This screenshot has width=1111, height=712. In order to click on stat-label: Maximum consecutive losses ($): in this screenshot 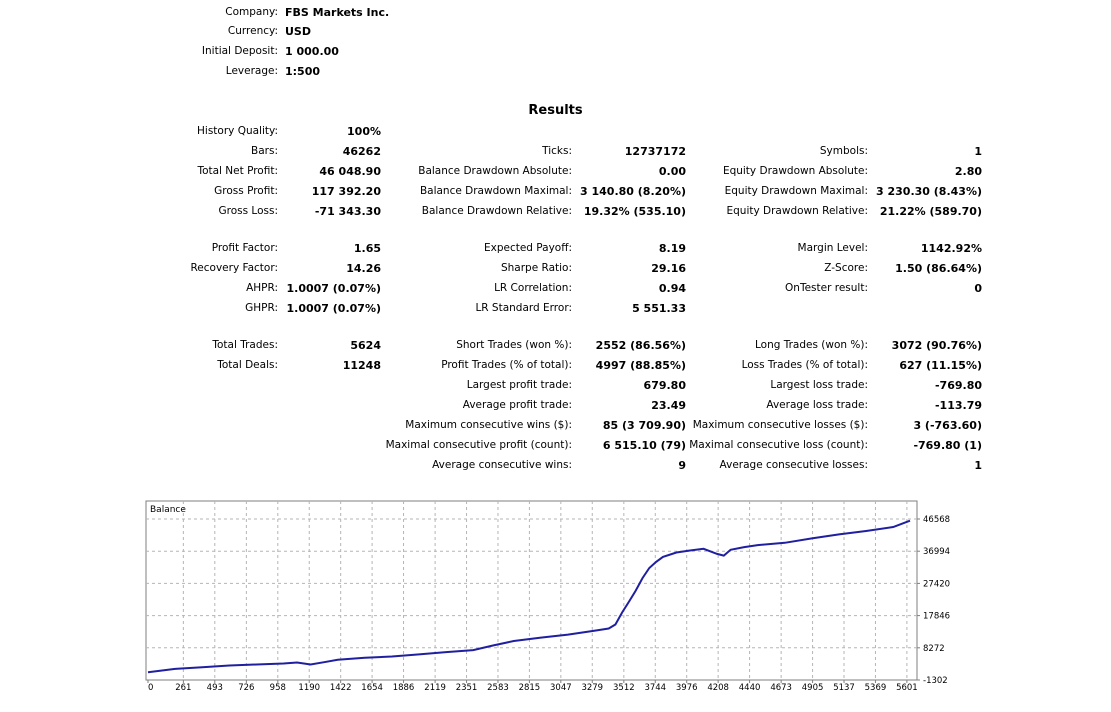, I will do `click(780, 425)`.